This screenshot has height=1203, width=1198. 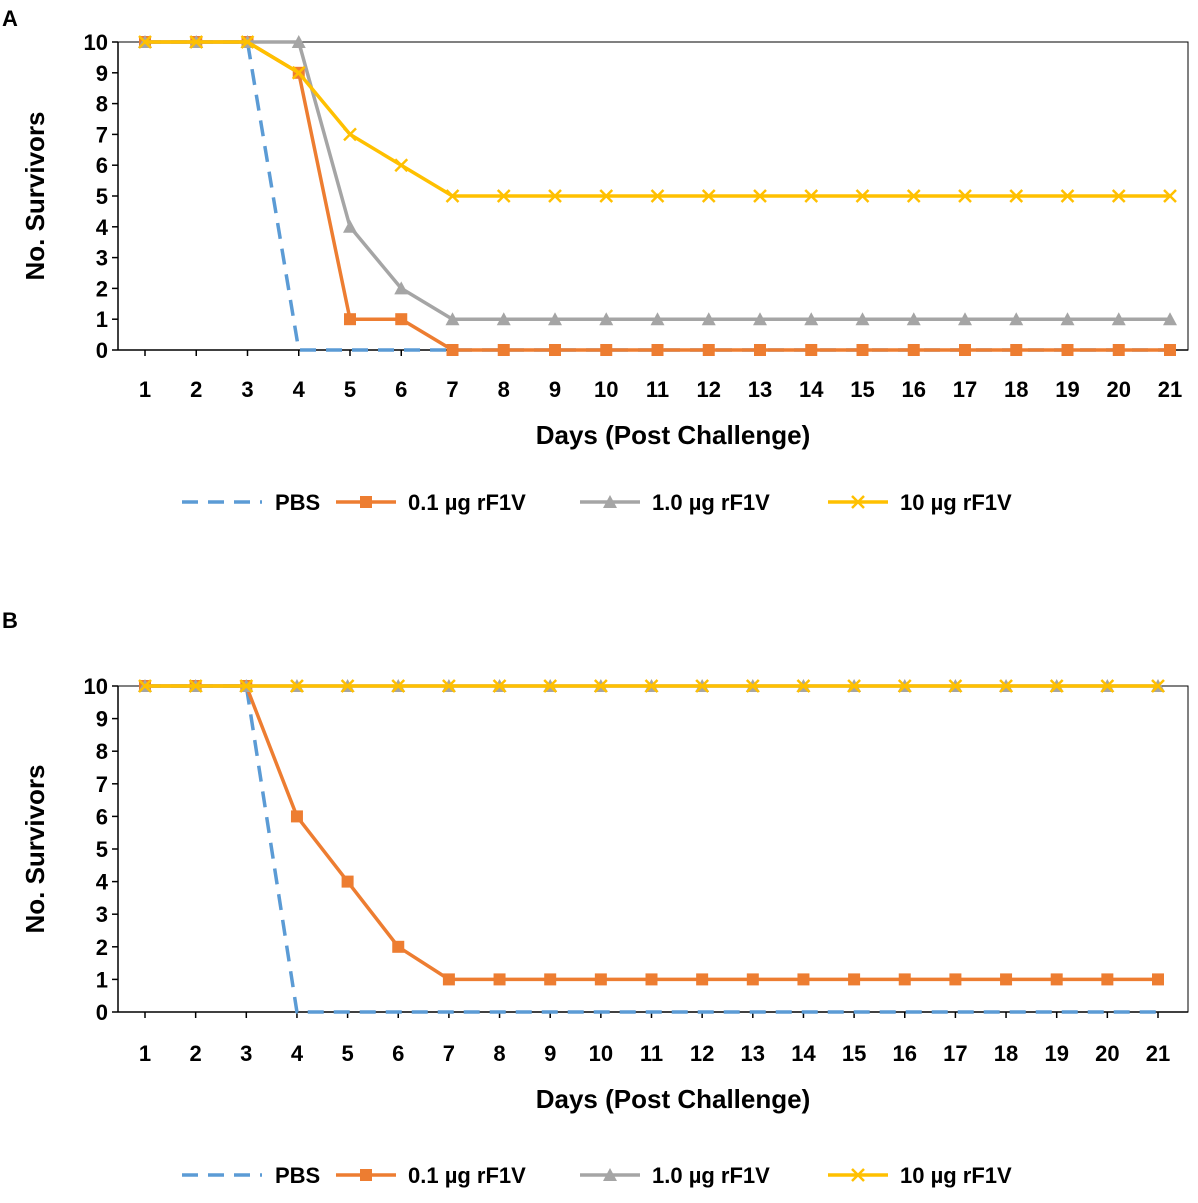 I want to click on chart-a-legend-label-3: 10 µg rF1V, so click(x=956, y=502).